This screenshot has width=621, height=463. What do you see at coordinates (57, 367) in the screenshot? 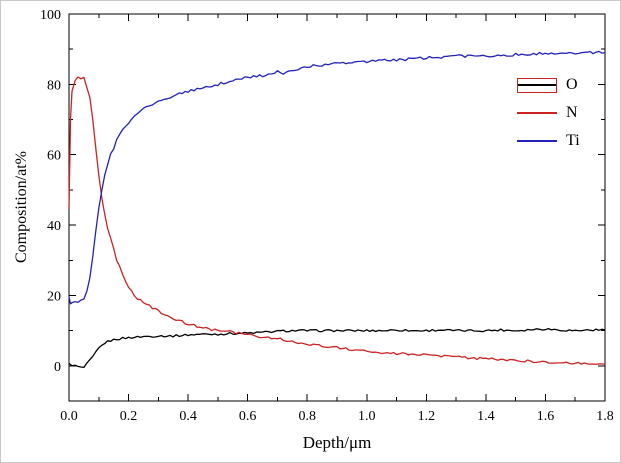
I see `y-tick-label: 0` at bounding box center [57, 367].